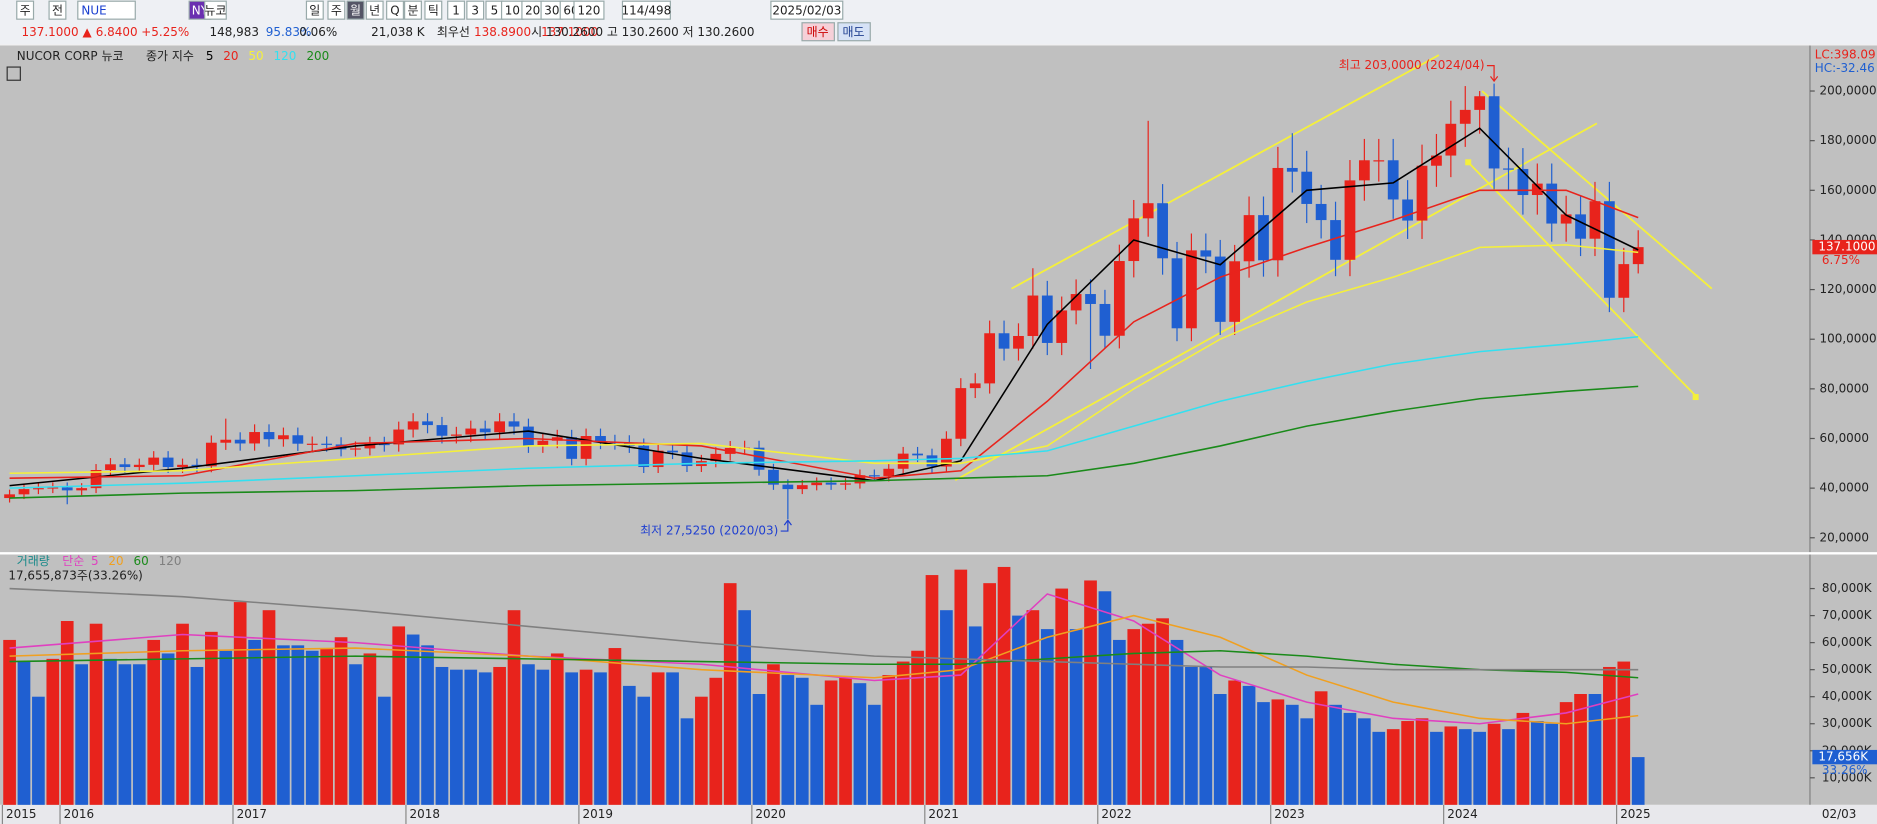 This screenshot has height=824, width=1877. What do you see at coordinates (943, 814) in the screenshot?
I see `x-tick-label: 2021` at bounding box center [943, 814].